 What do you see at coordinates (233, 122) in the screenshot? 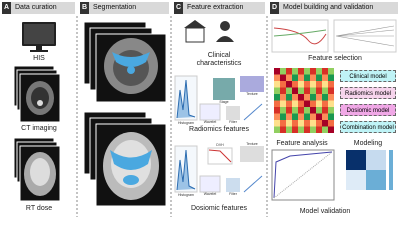
I see `tag: Filter` at bounding box center [233, 122].